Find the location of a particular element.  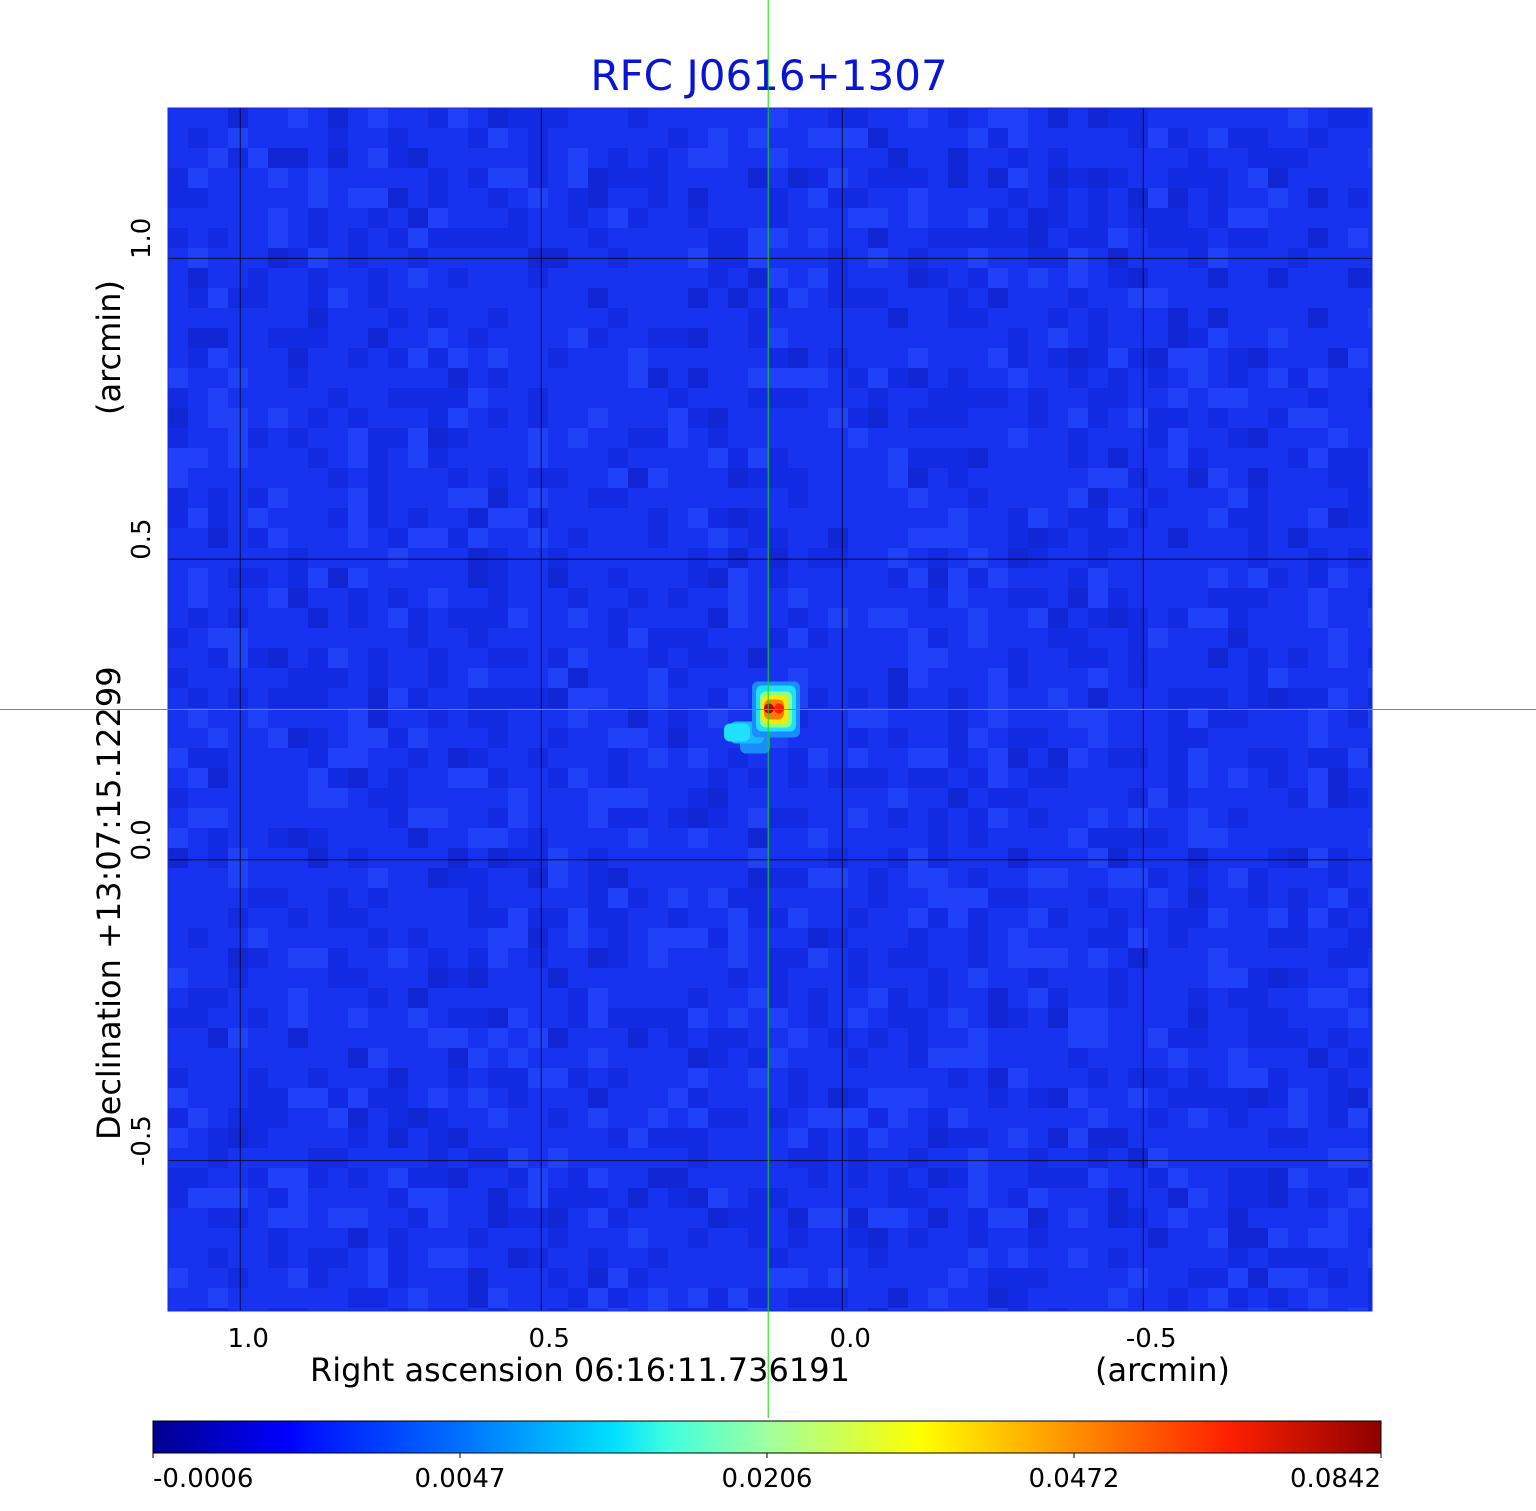

chart-title: RFC J0616+1307 is located at coordinates (768, 75).